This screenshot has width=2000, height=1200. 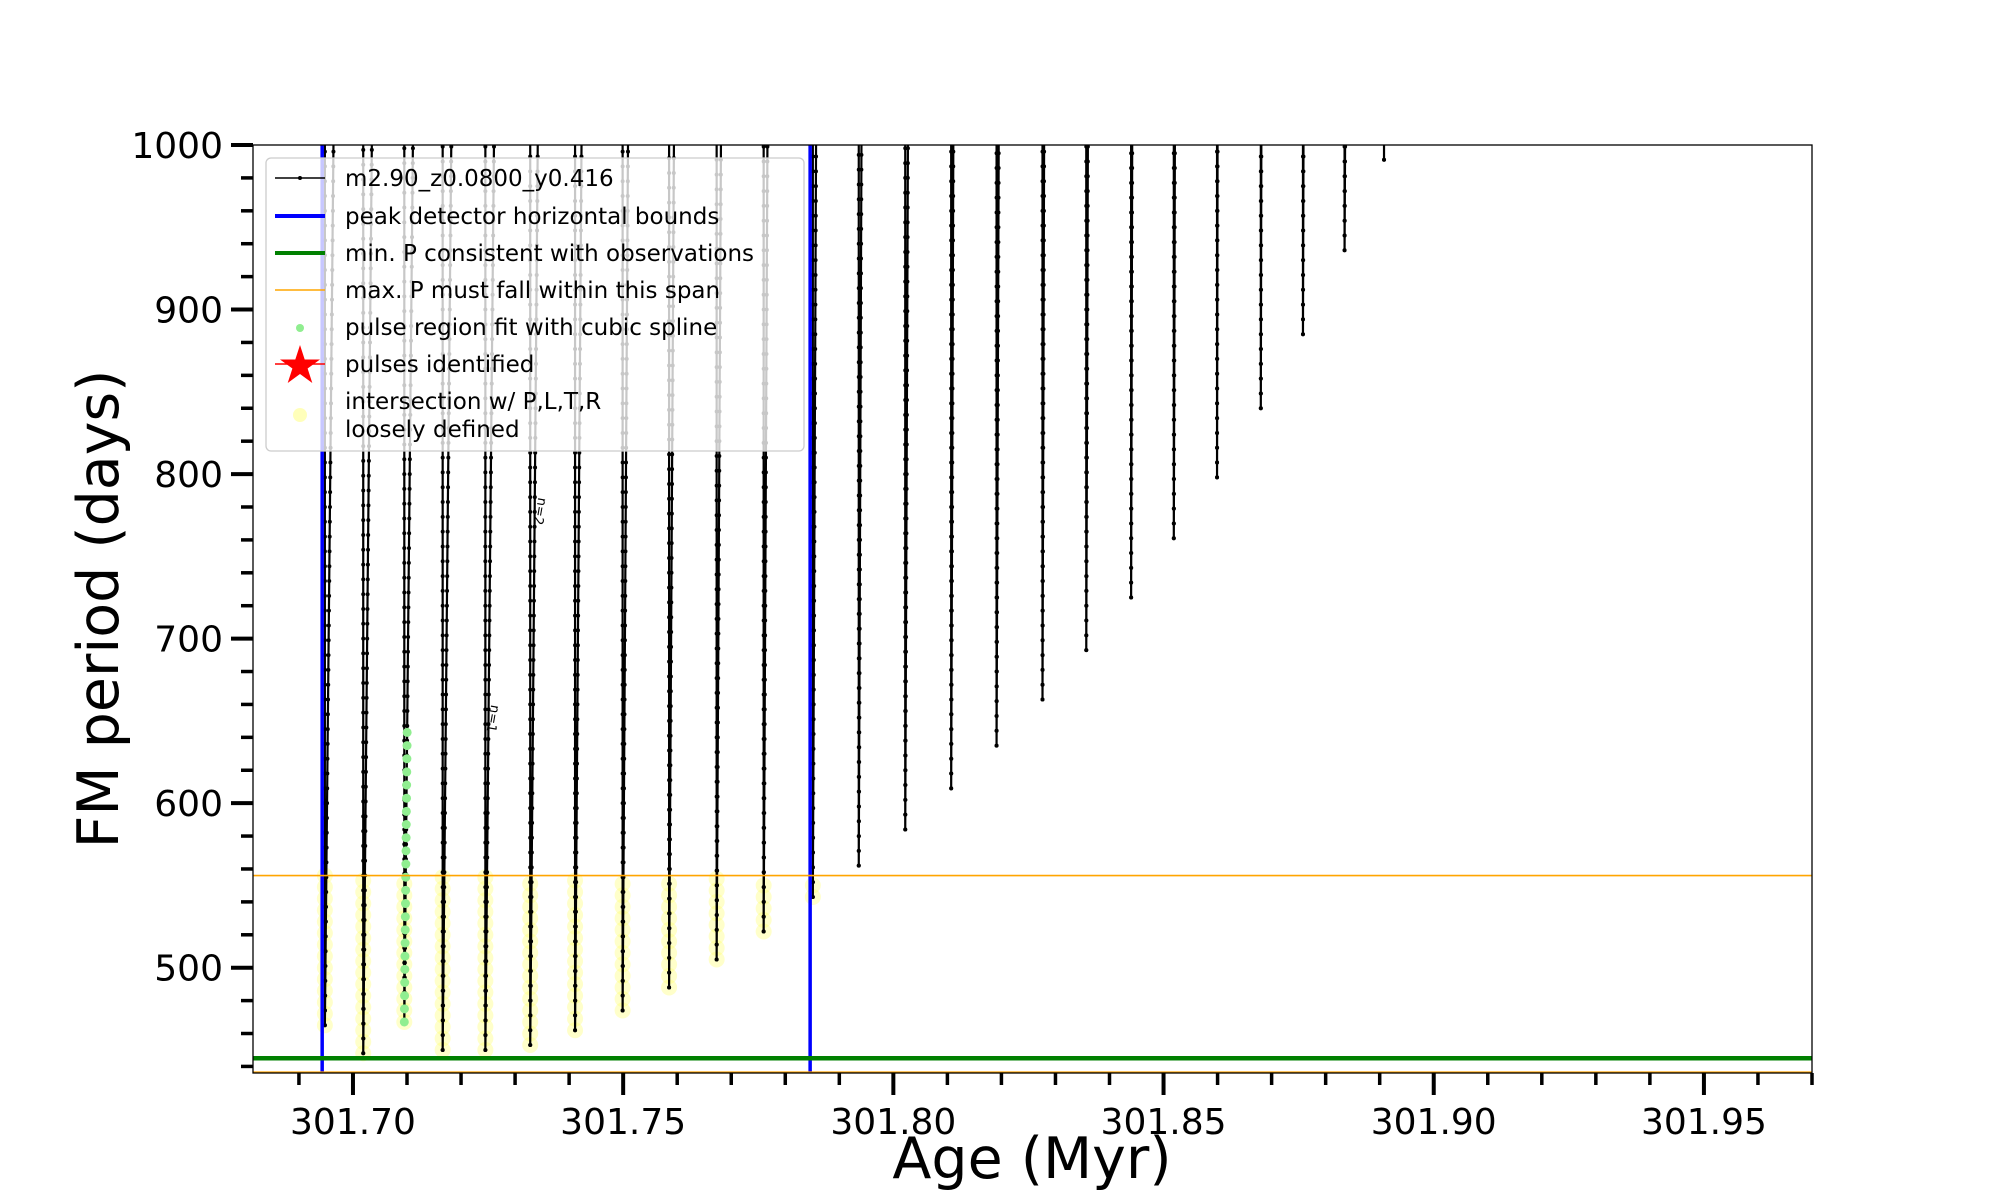 What do you see at coordinates (300, 415) in the screenshot?
I see `legend-dot-icon` at bounding box center [300, 415].